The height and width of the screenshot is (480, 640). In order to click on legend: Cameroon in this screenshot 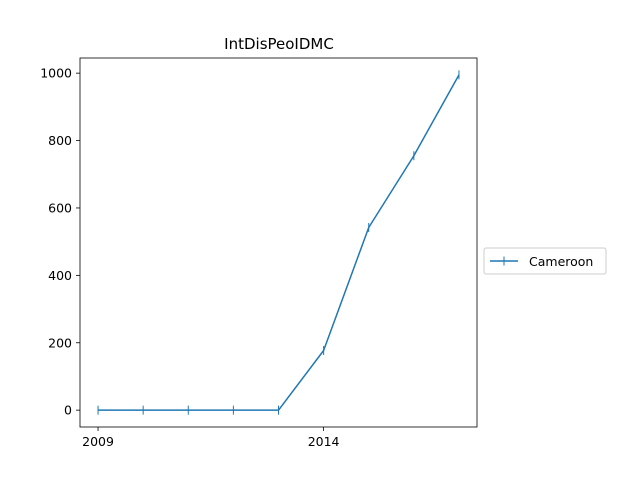, I will do `click(545, 261)`.